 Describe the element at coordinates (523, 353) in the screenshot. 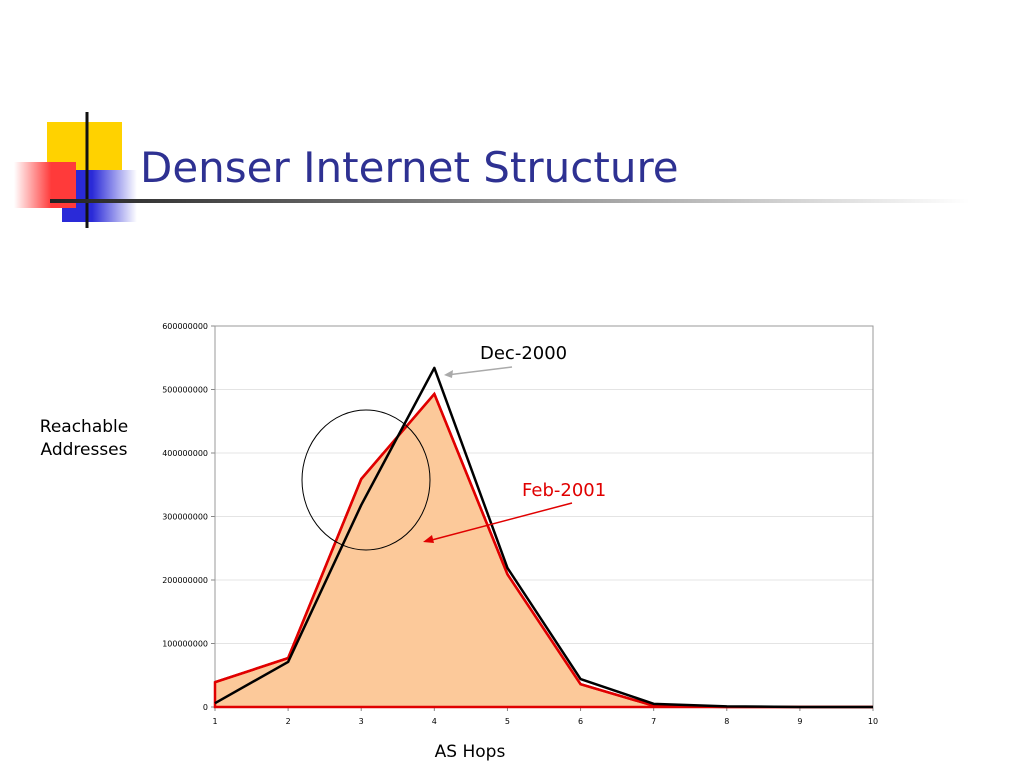

I see `series-annotation: Dec-2000` at that location.